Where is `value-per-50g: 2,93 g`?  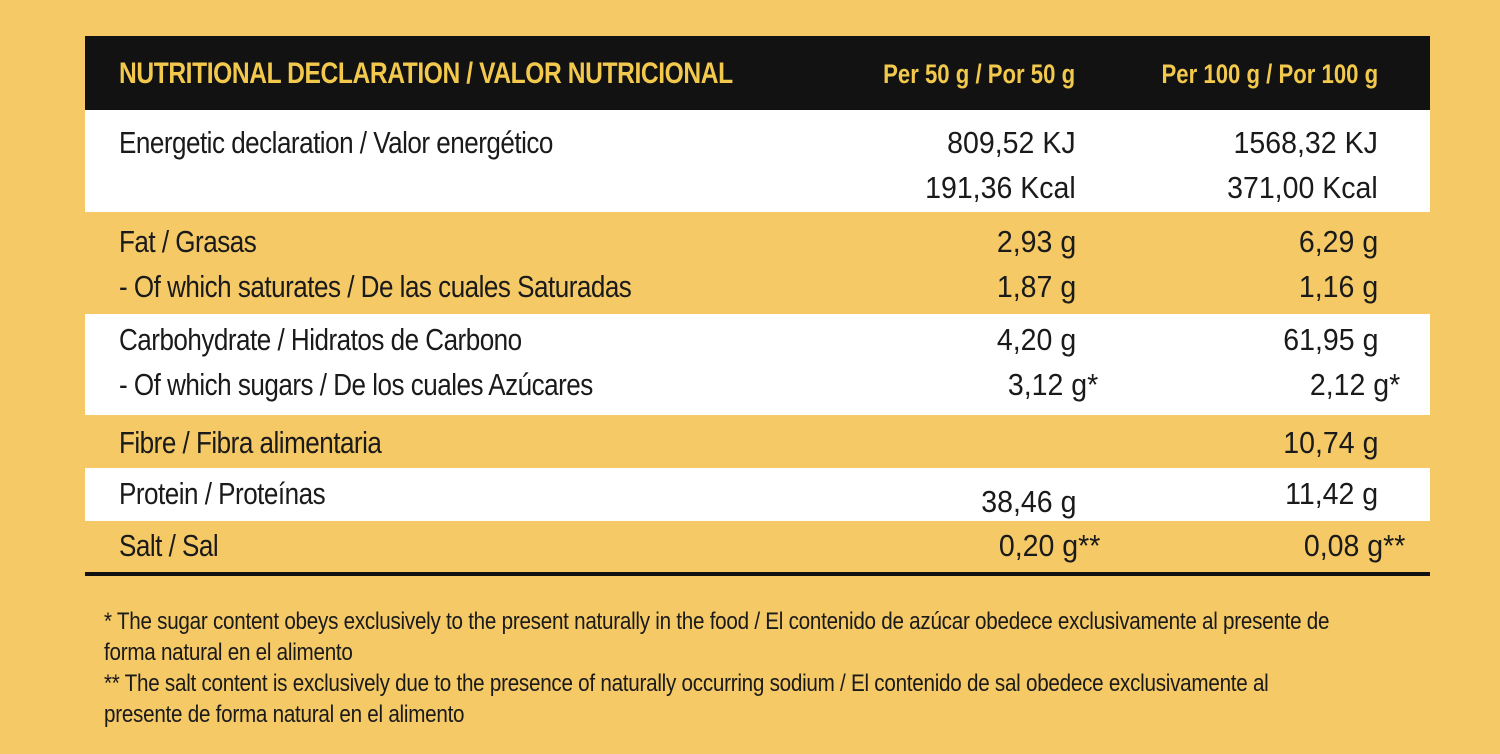 value-per-50g: 2,93 g is located at coordinates (1036, 241).